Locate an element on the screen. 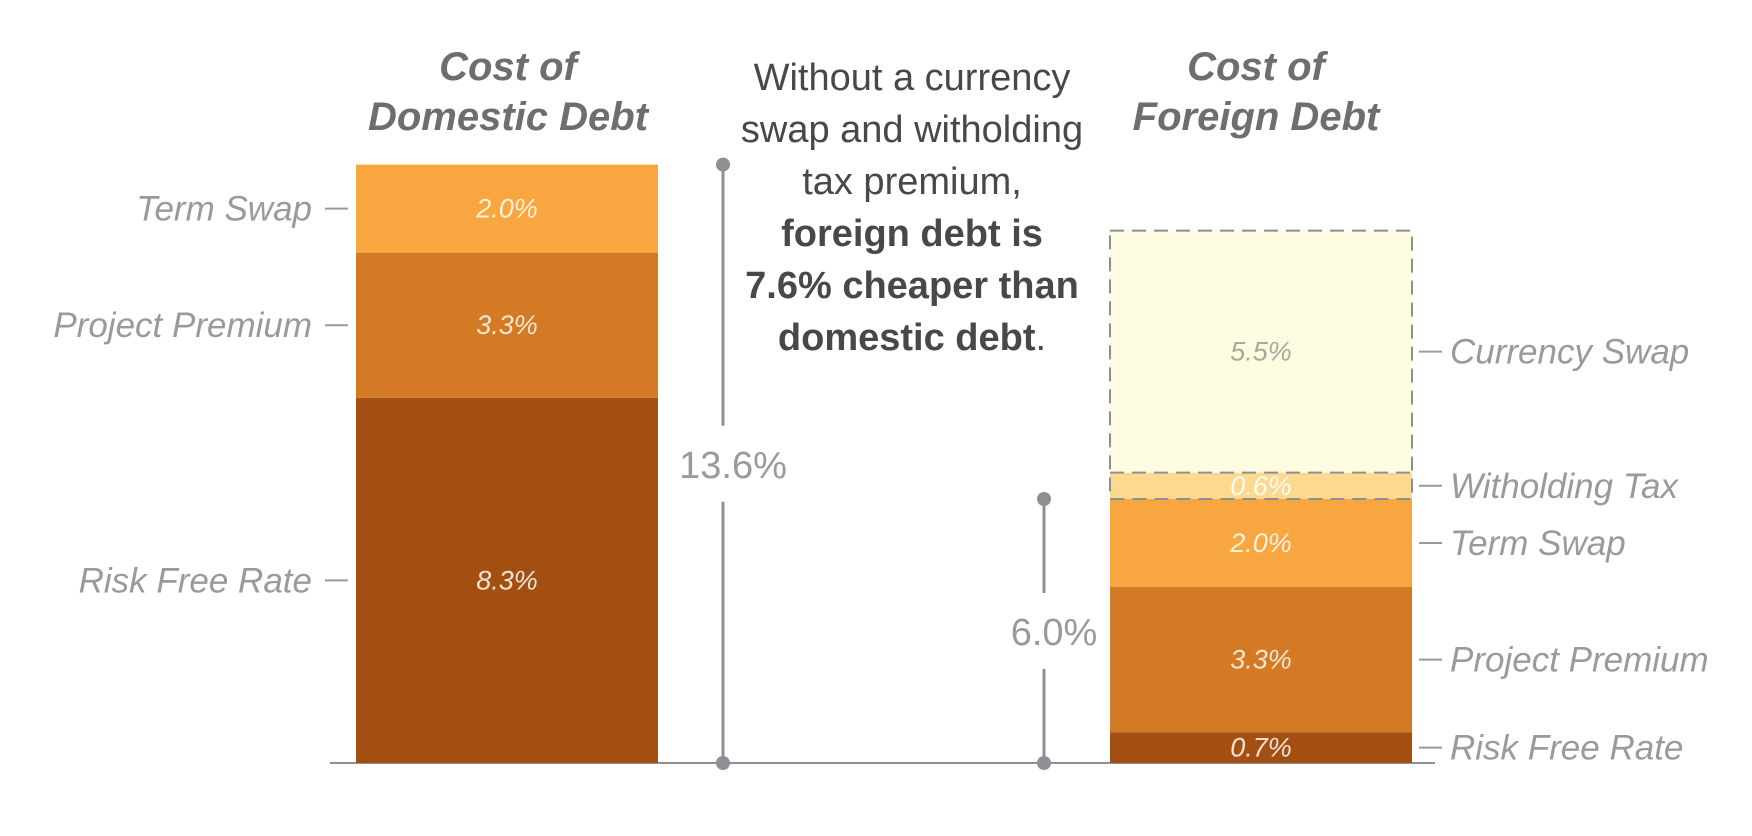  annotation-run-1-1: Without a currency is located at coordinates (912, 78).